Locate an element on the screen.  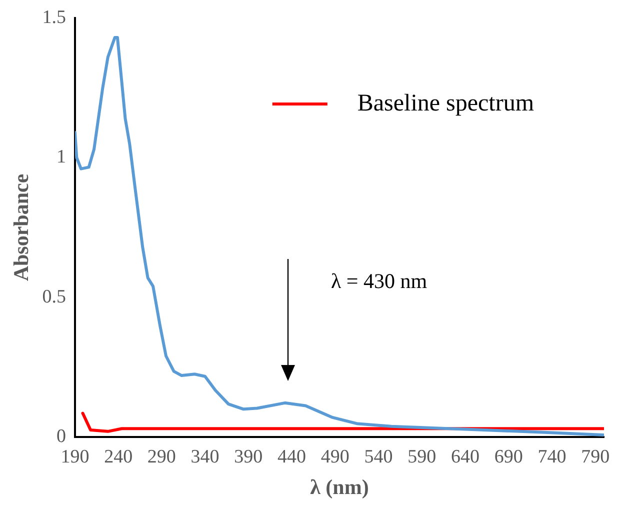
x-tick-label: 490 is located at coordinates (335, 457).